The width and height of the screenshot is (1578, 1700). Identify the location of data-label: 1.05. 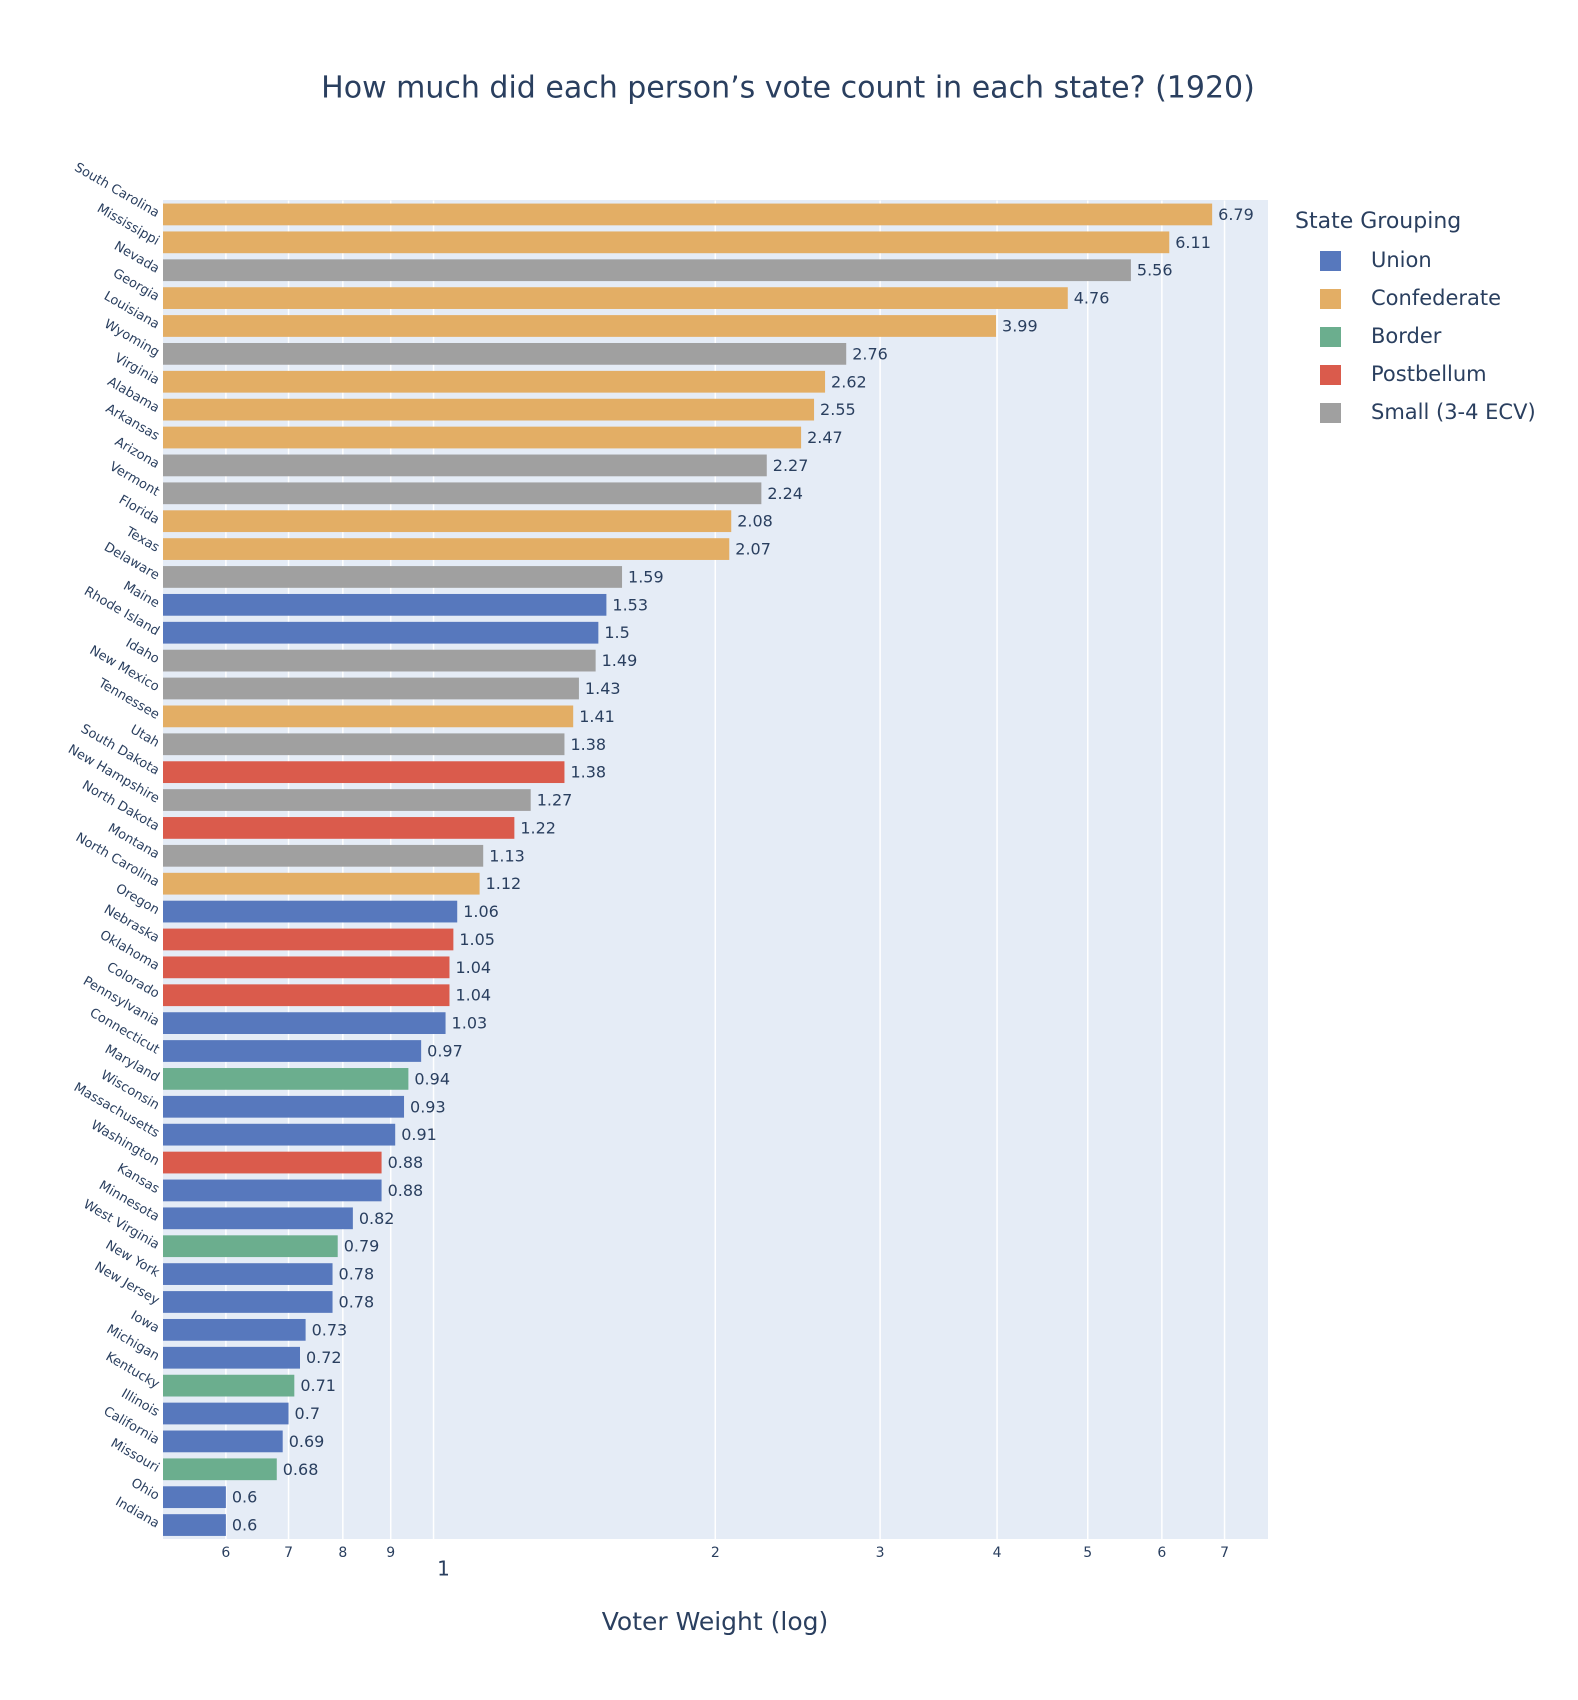
(477, 939).